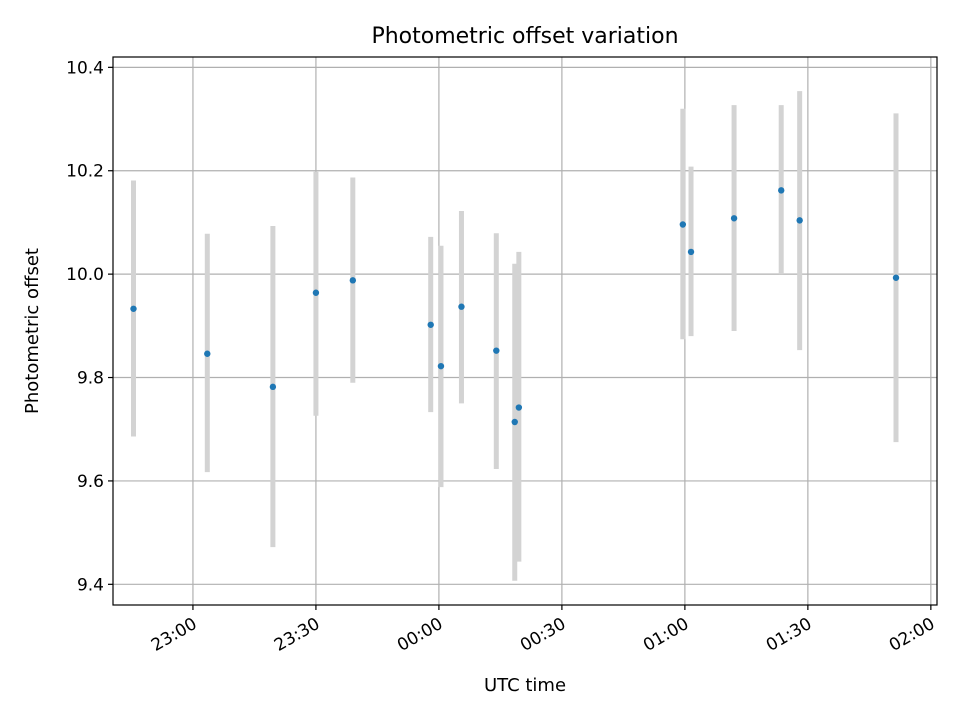  Describe the element at coordinates (85, 275) in the screenshot. I see `y-tick-label: 10.0` at that location.